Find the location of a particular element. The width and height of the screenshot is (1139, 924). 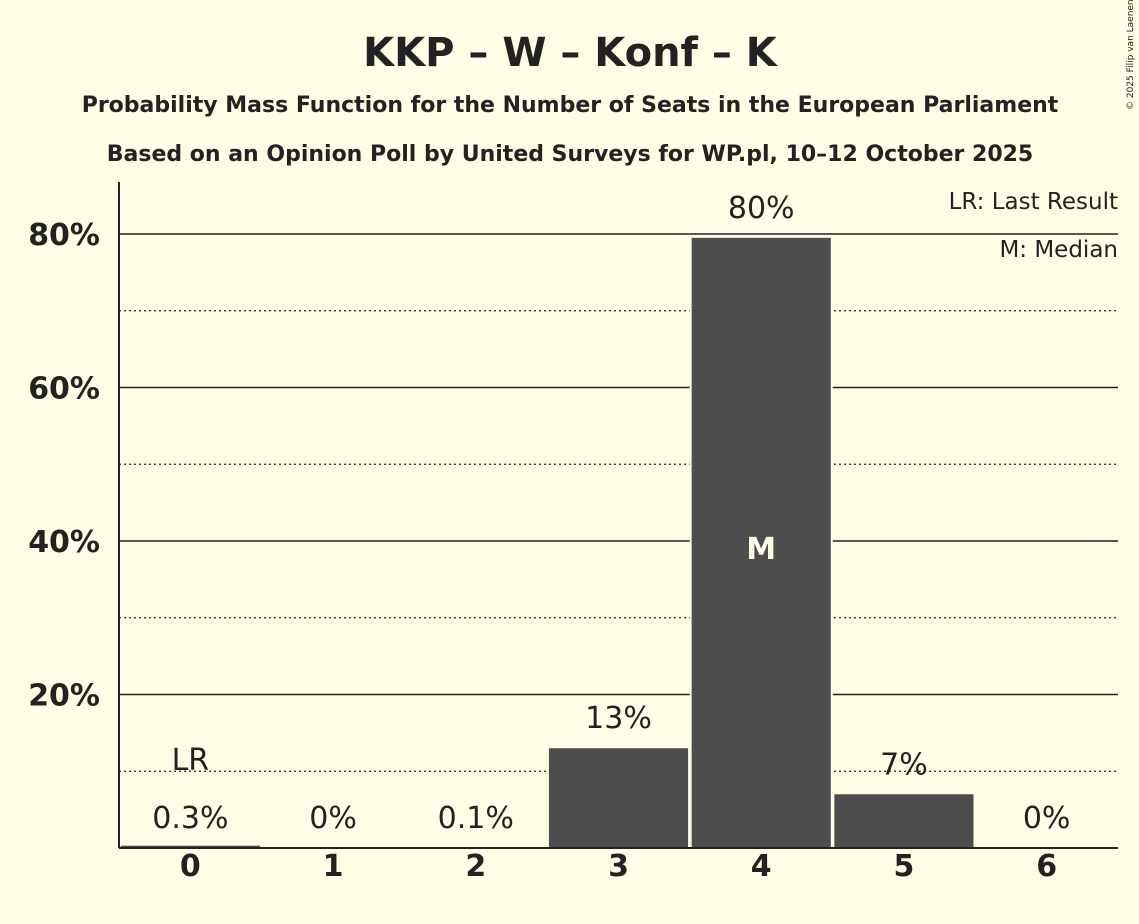

x-axis-ticks: 0 1 2 3 4 5 6 is located at coordinates (618, 866).